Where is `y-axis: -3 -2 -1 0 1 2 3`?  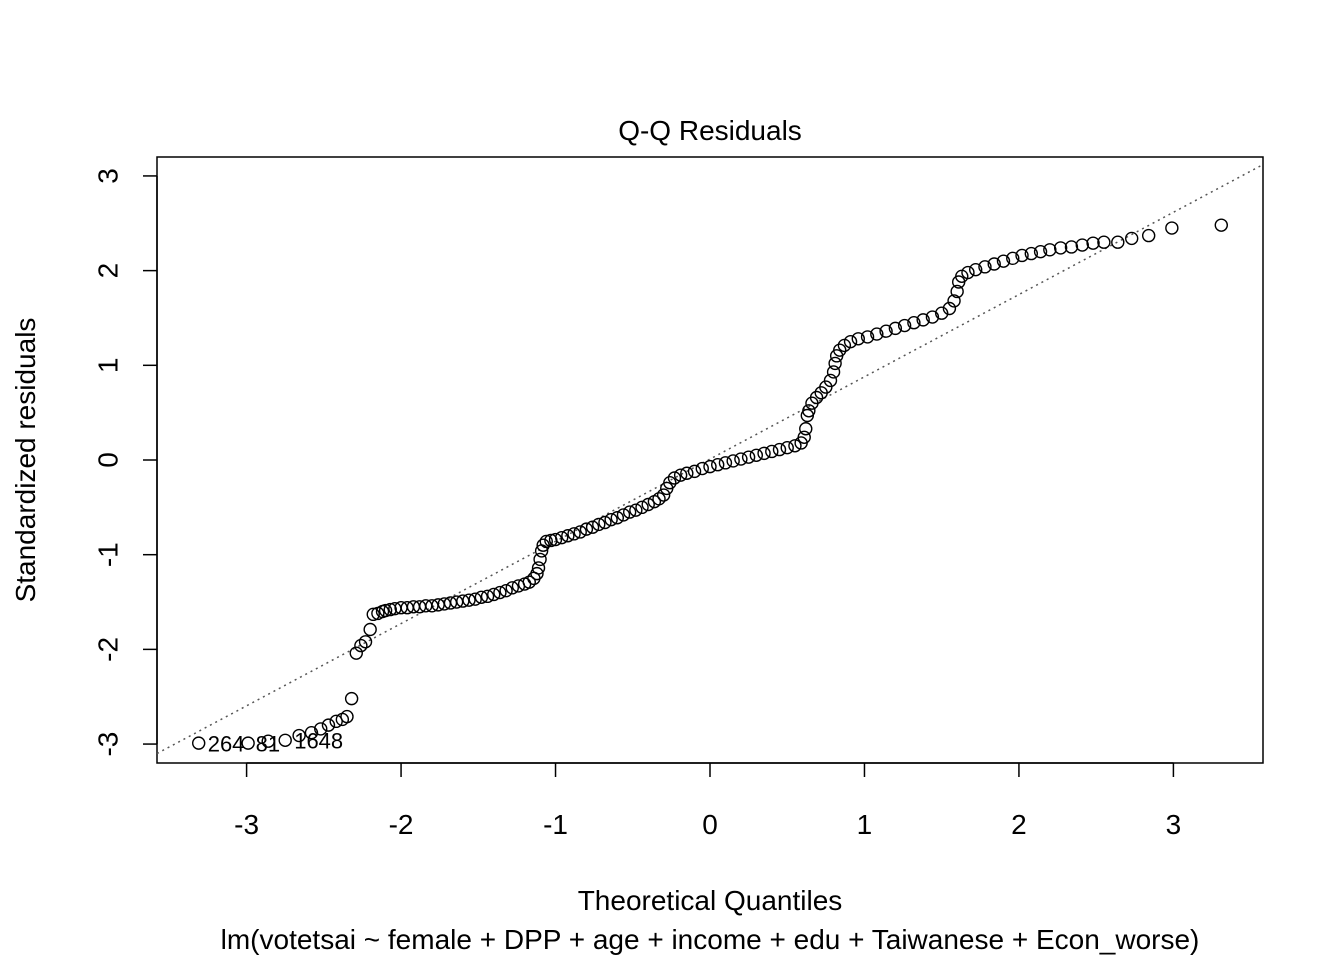 y-axis: -3 -2 -1 0 1 2 3 is located at coordinates (125, 462).